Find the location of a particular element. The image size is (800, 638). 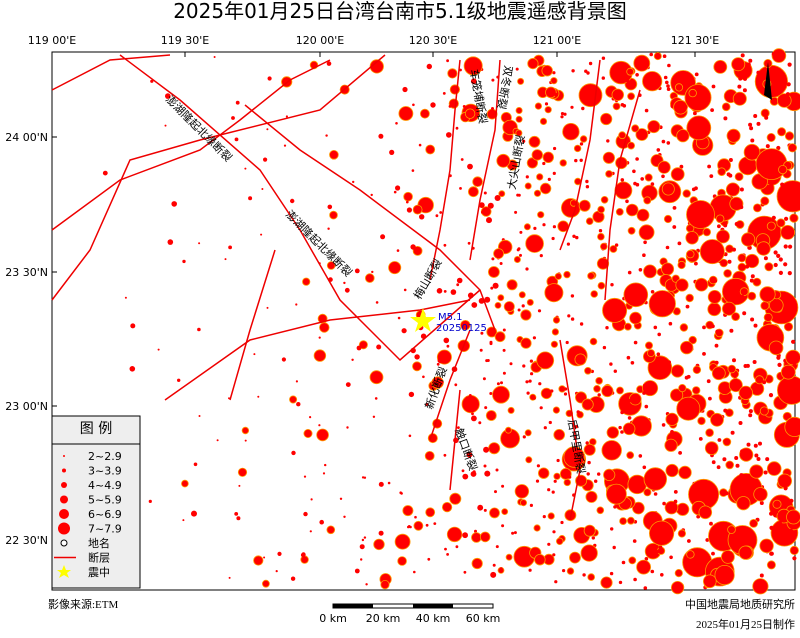

scale-bar: 0 km 20 km 40 km 60 km is located at coordinates (409, 614).